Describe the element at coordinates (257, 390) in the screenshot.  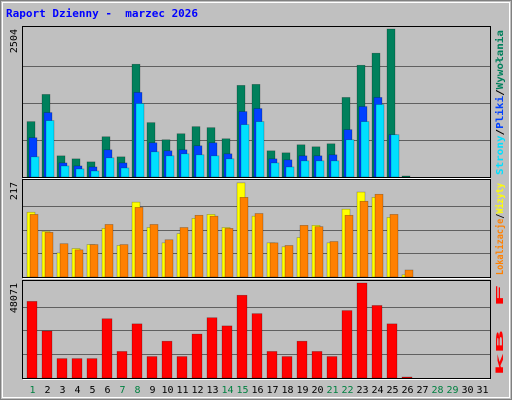
I see `x-tick-label: 16` at that location.